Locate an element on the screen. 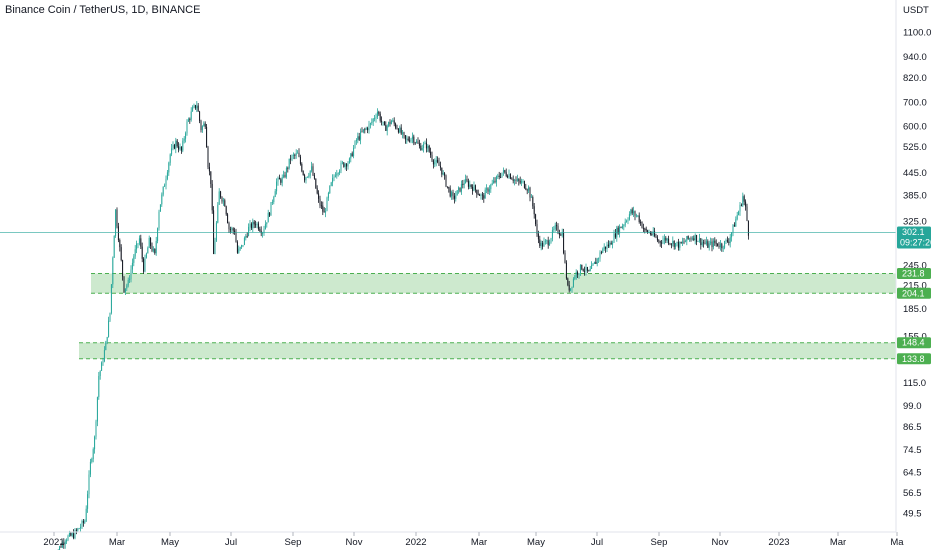  price-tag-label: 231.8 is located at coordinates (913, 274).